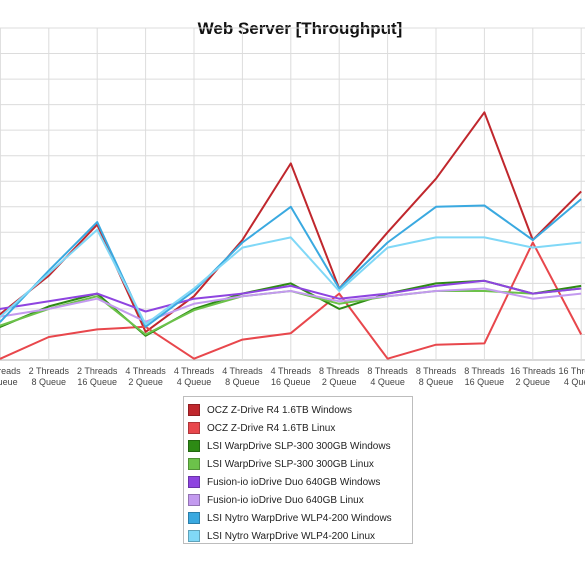  What do you see at coordinates (290, 464) in the screenshot?
I see `legend-label: LSI WarpDrive SLP-300 300GB Linux` at bounding box center [290, 464].